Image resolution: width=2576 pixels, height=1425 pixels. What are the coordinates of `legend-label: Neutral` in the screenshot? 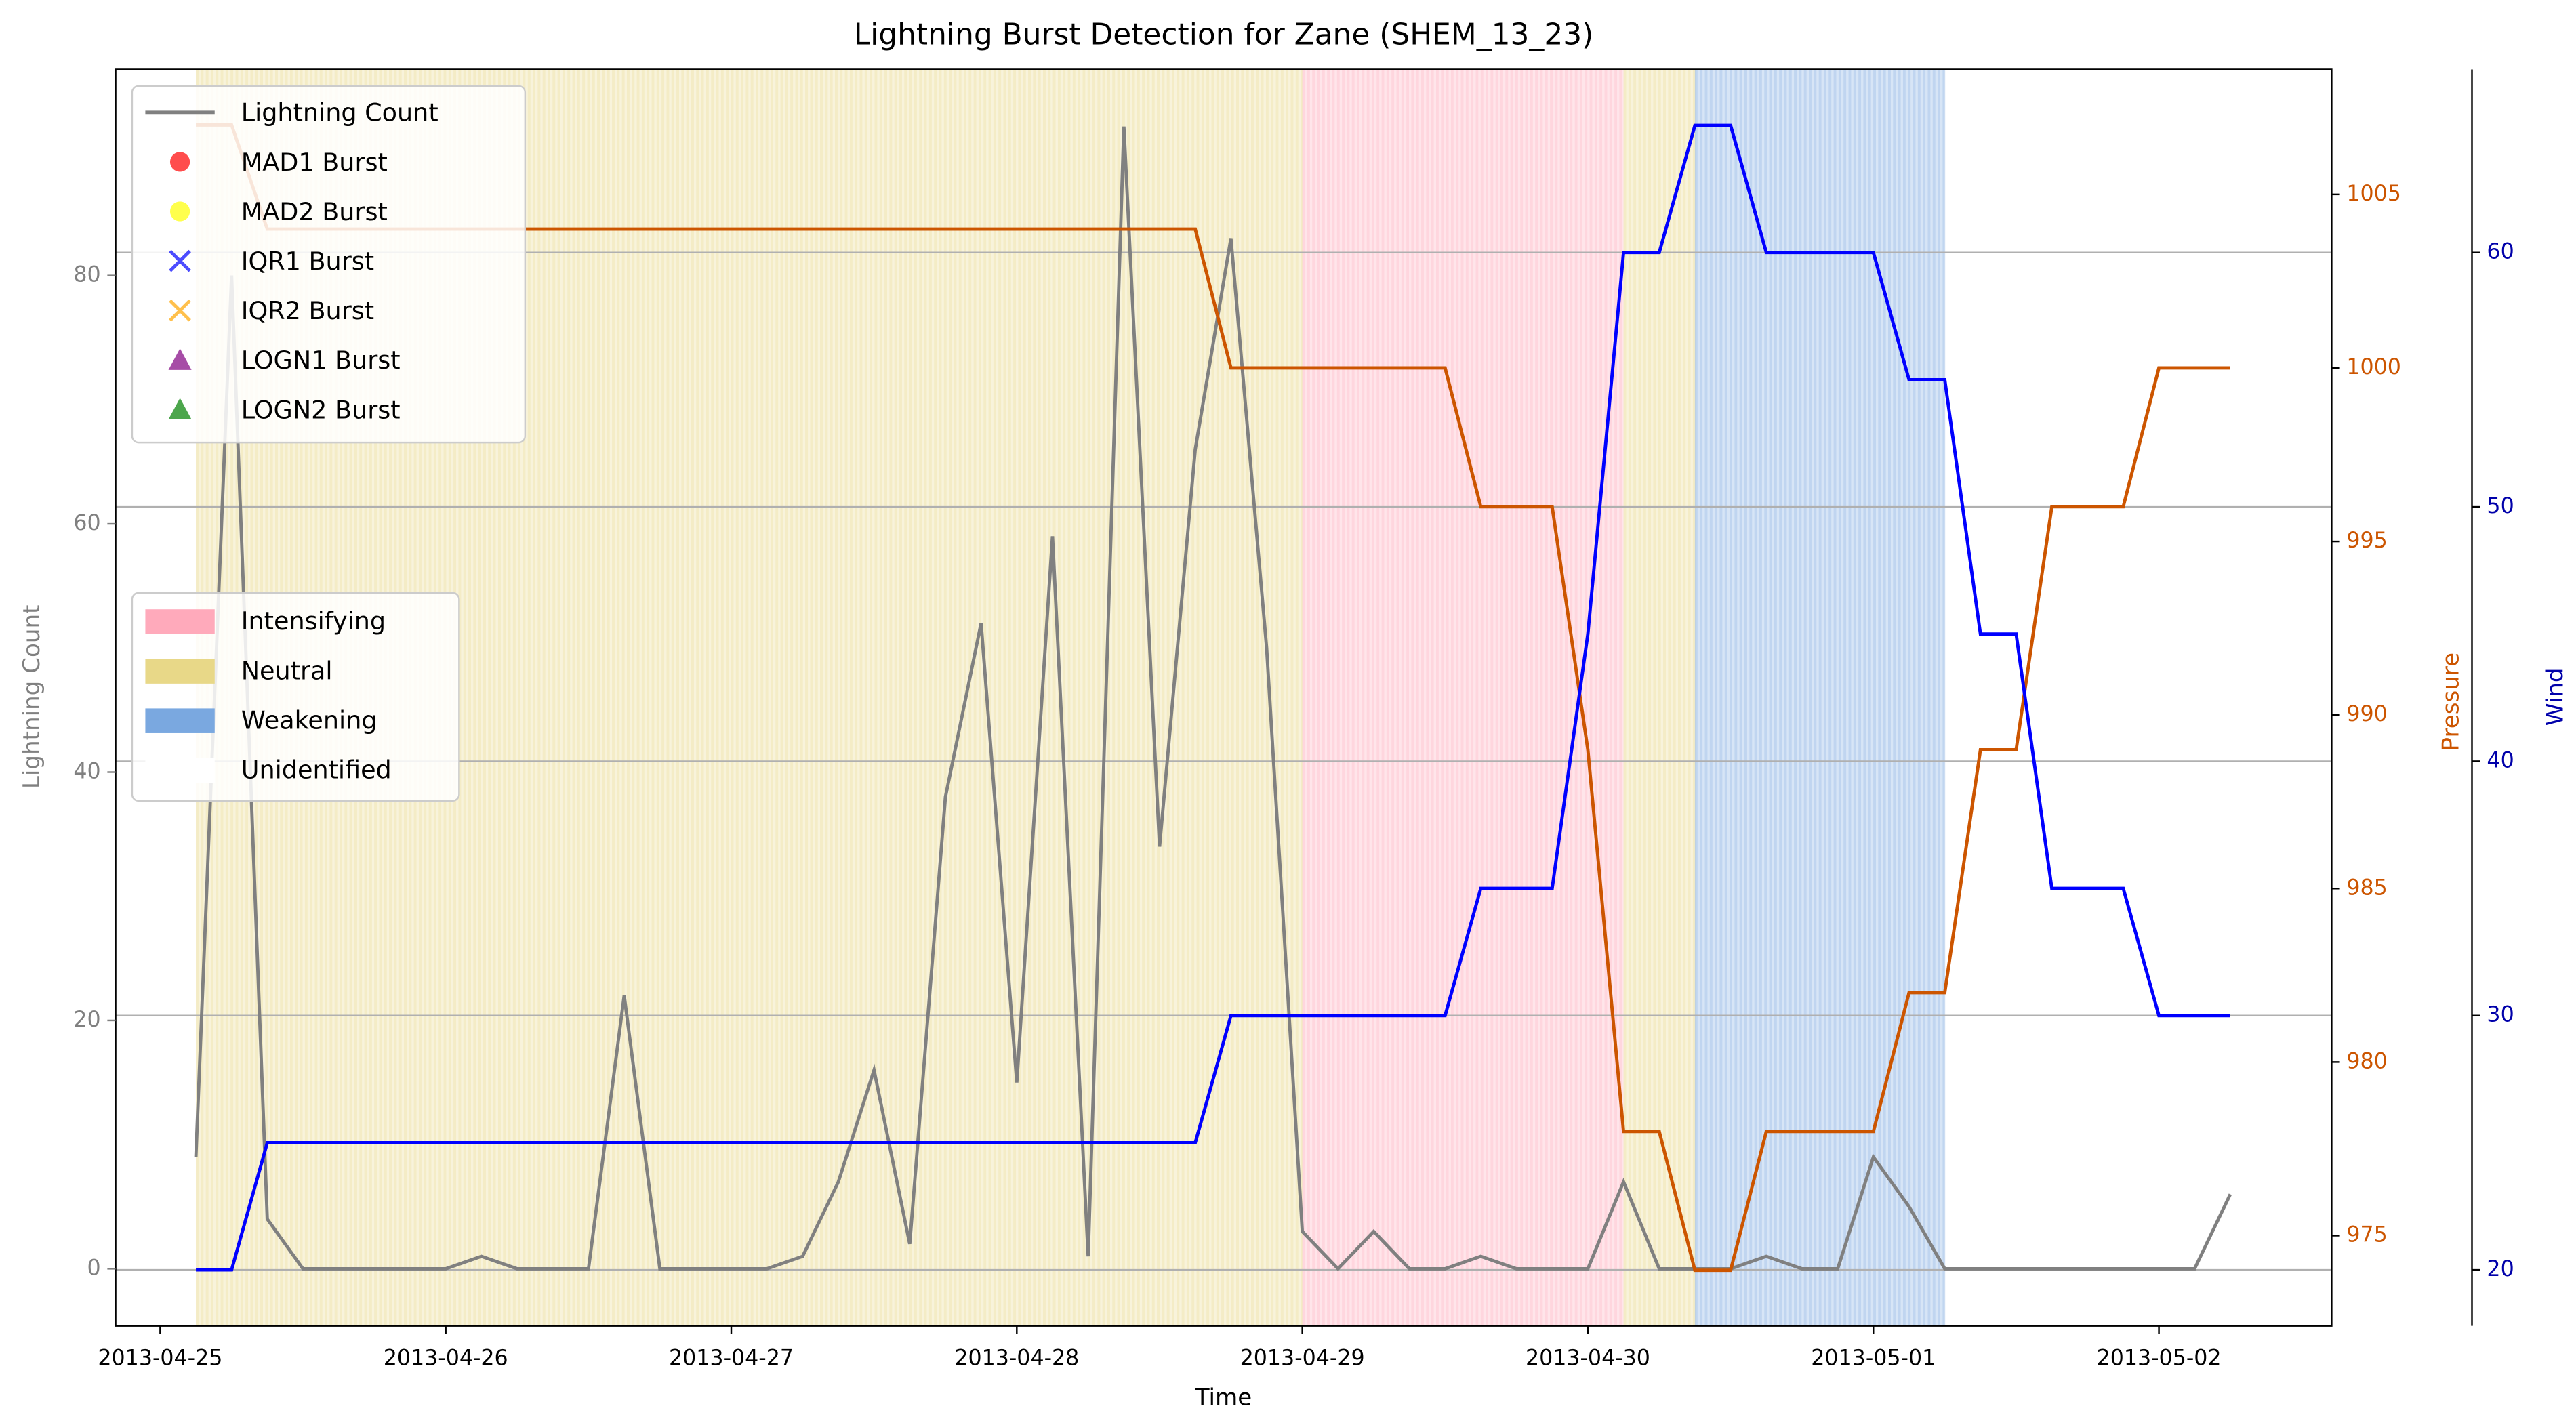 It's located at (287, 670).